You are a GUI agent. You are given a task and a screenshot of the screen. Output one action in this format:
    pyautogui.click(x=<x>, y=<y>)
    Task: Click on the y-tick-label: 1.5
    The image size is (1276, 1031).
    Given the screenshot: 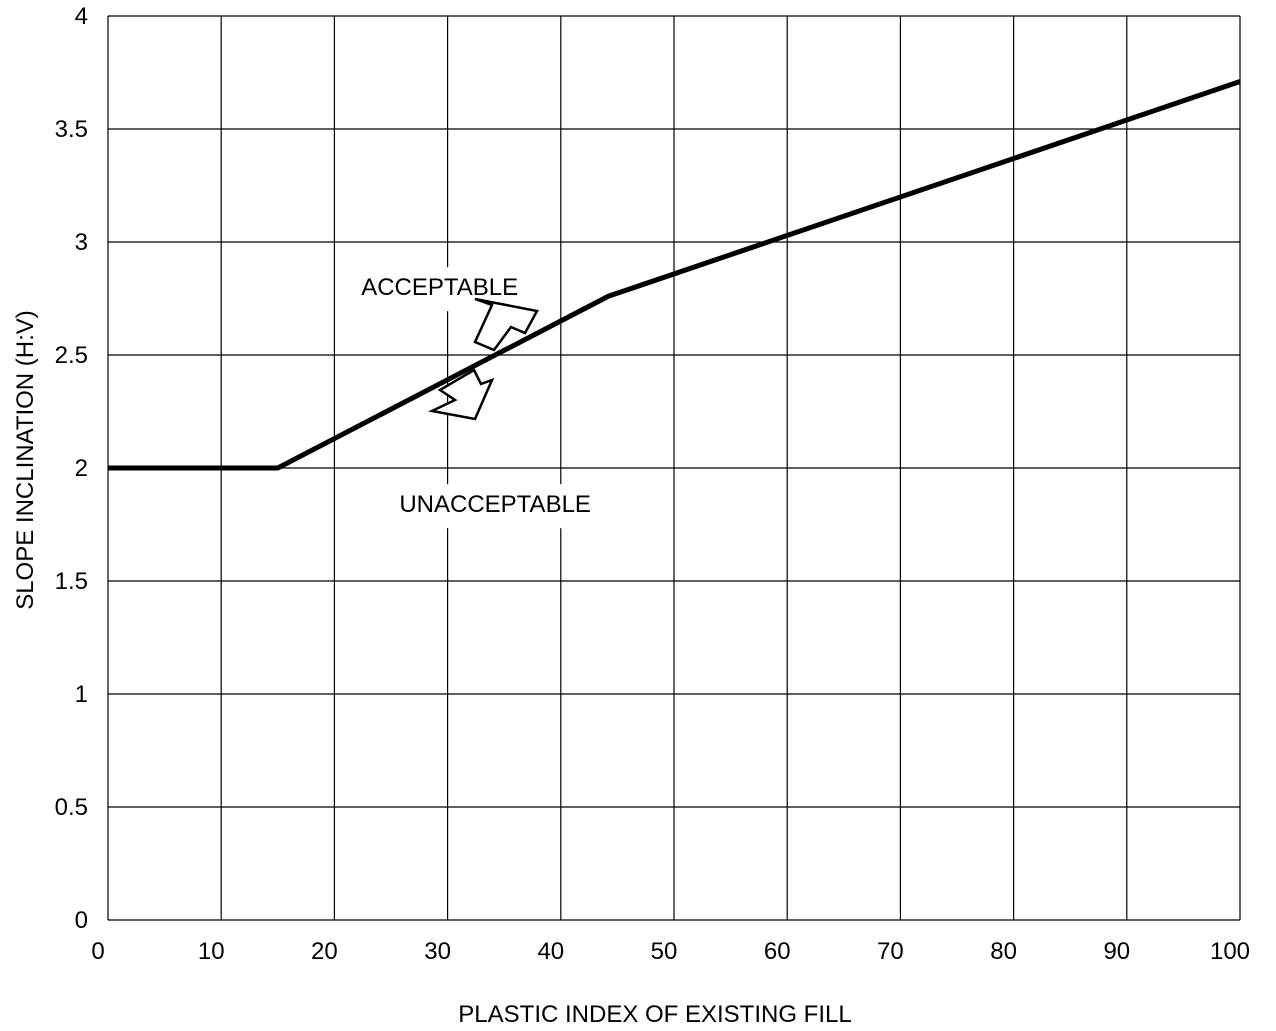 What is the action you would take?
    pyautogui.click(x=71, y=581)
    